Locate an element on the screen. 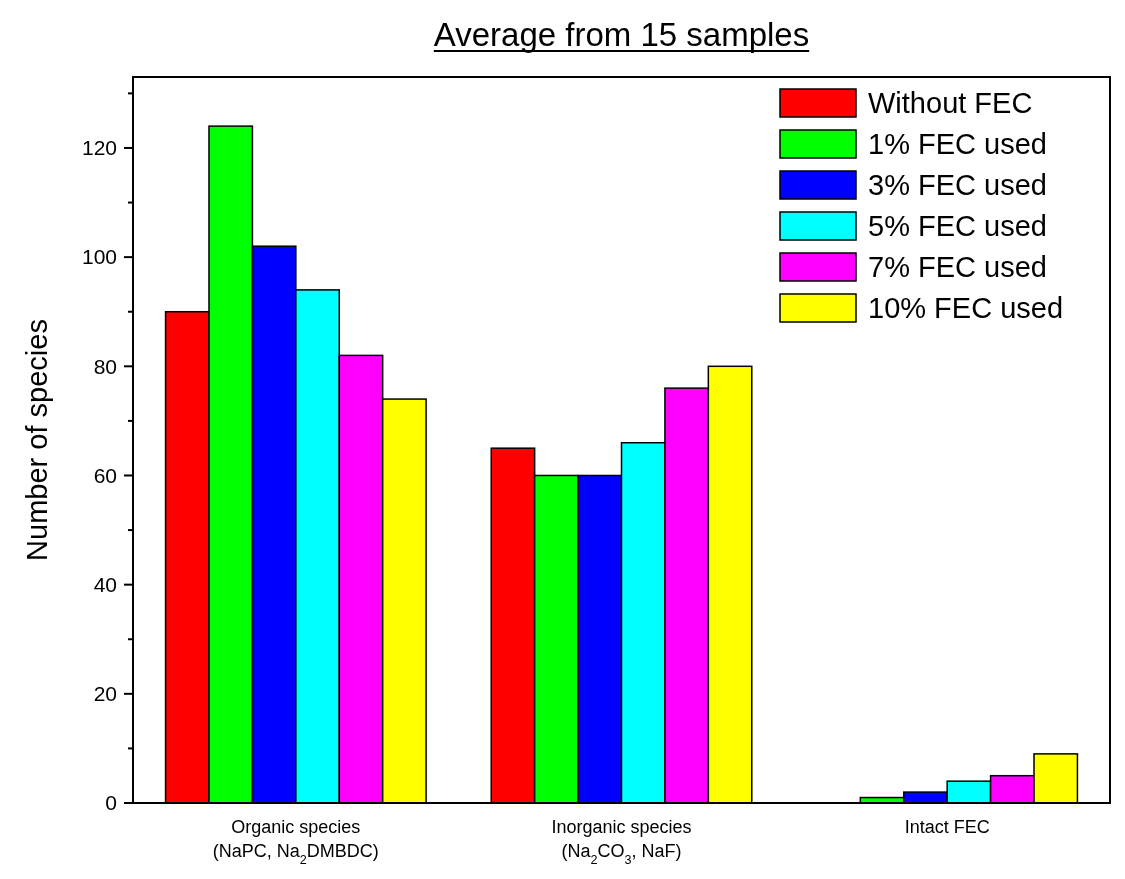  legend-label: 5% FEC used is located at coordinates (957, 226).